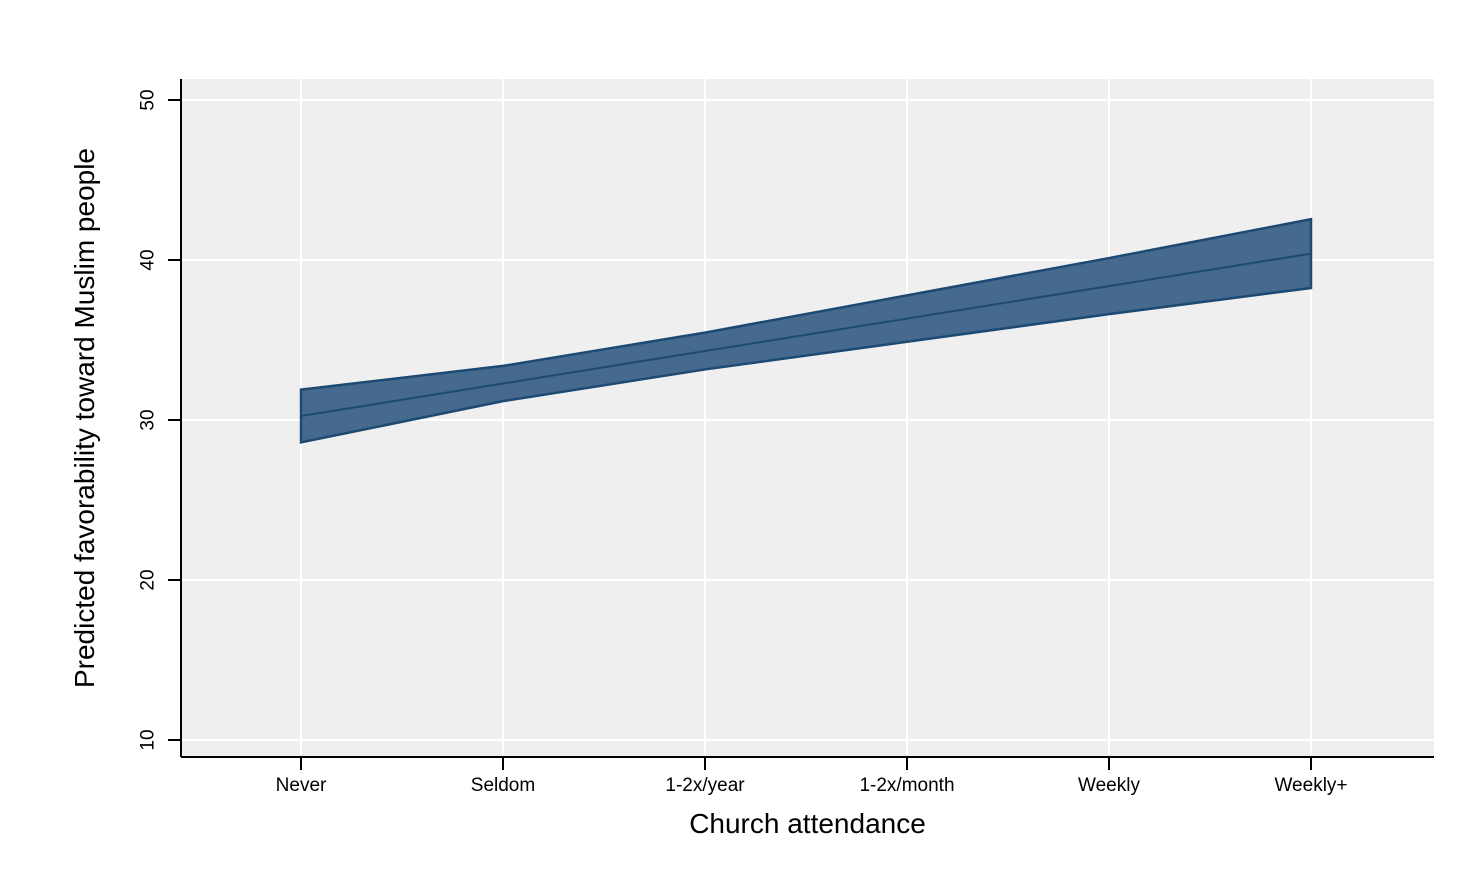 The height and width of the screenshot is (878, 1464). What do you see at coordinates (148, 259) in the screenshot?
I see `y-tick-label: 40` at bounding box center [148, 259].